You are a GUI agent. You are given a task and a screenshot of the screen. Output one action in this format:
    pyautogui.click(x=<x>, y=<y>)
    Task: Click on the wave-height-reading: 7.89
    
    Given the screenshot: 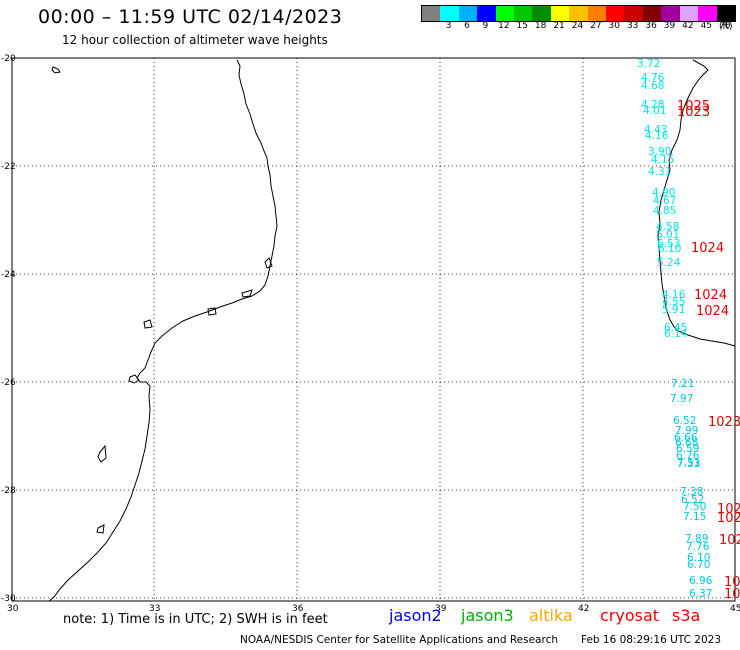 What is the action you would take?
    pyautogui.click(x=696, y=539)
    